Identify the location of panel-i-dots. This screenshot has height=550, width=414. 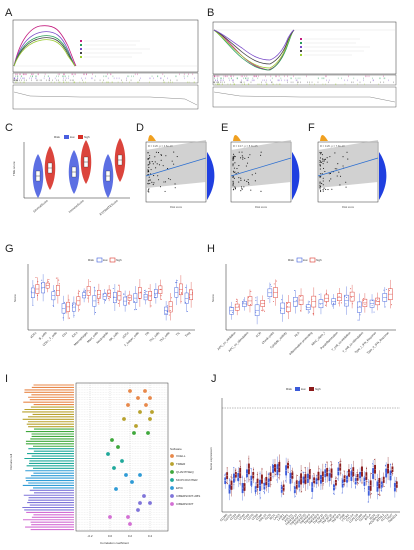
(130, 457).